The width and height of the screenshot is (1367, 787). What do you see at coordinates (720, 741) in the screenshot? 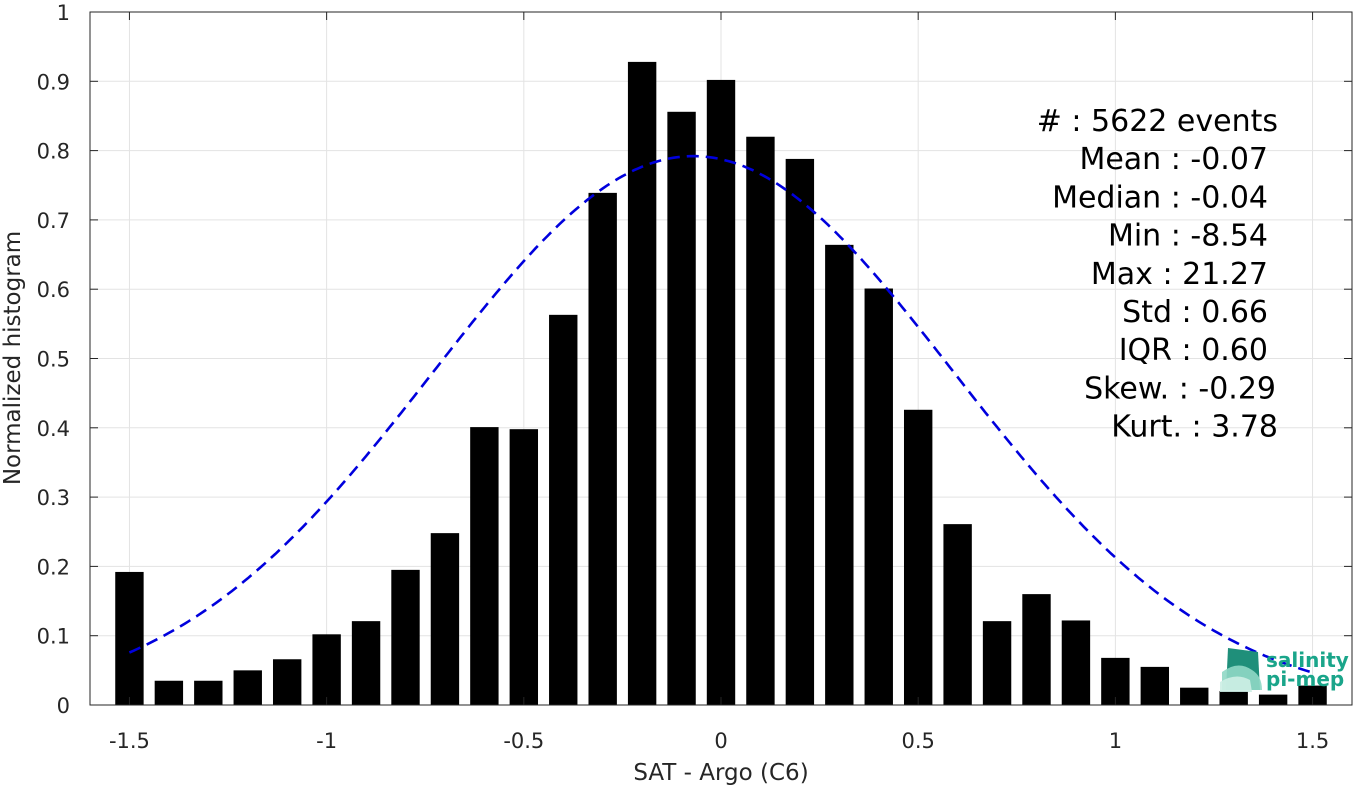
I see `x-tick-label: 0` at bounding box center [720, 741].